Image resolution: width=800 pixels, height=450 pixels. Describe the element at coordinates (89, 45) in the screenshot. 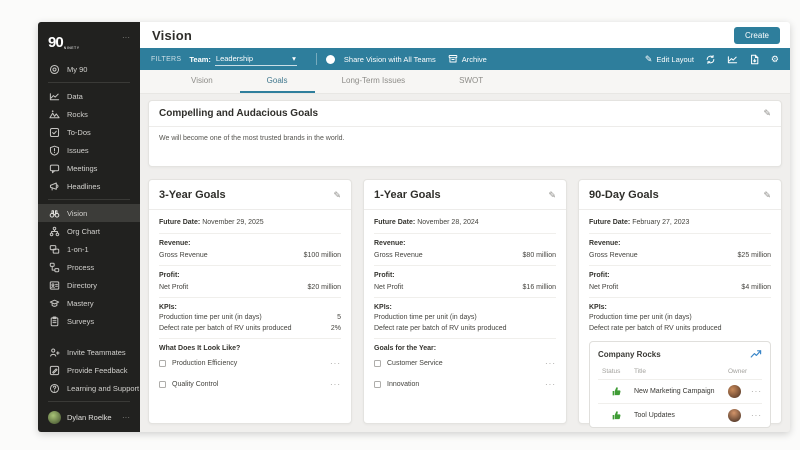

I see `sidebar-logo-row: 90NINETY ···` at that location.